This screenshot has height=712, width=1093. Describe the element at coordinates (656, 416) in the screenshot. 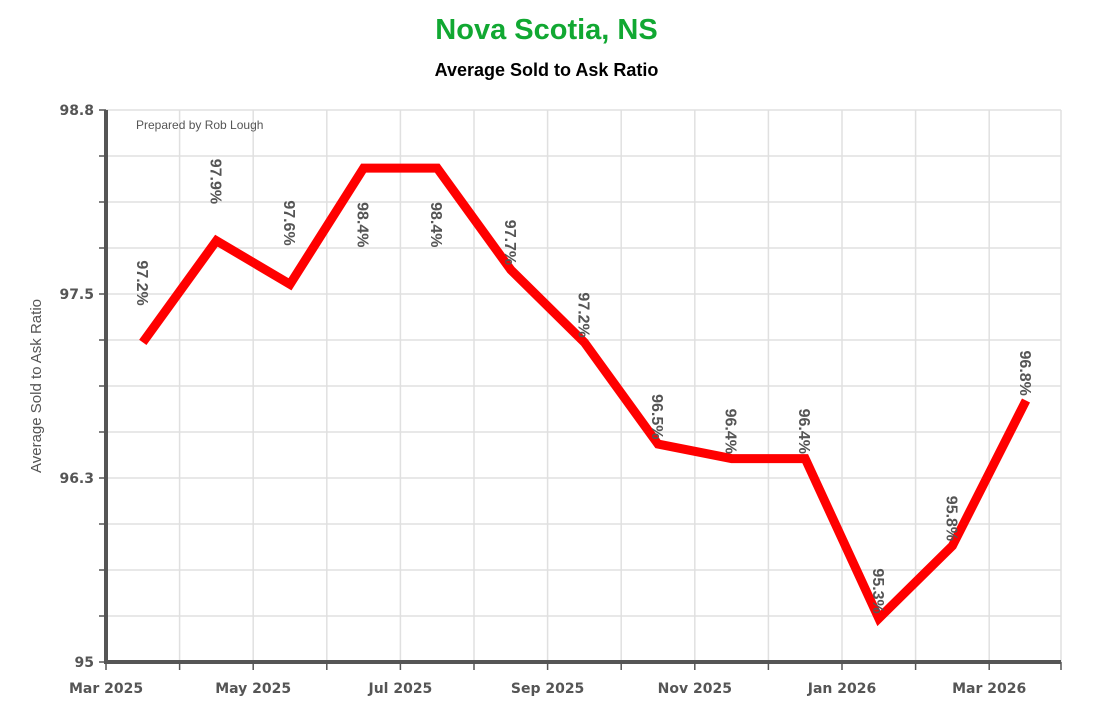

I see `data-label: 96.5%` at that location.